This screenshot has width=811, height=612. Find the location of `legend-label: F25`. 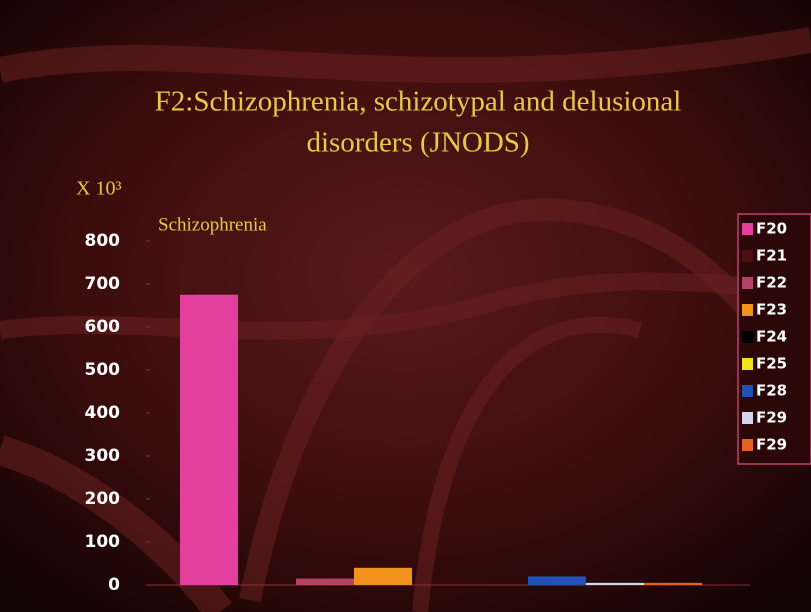

legend-label: F25 is located at coordinates (771, 364).